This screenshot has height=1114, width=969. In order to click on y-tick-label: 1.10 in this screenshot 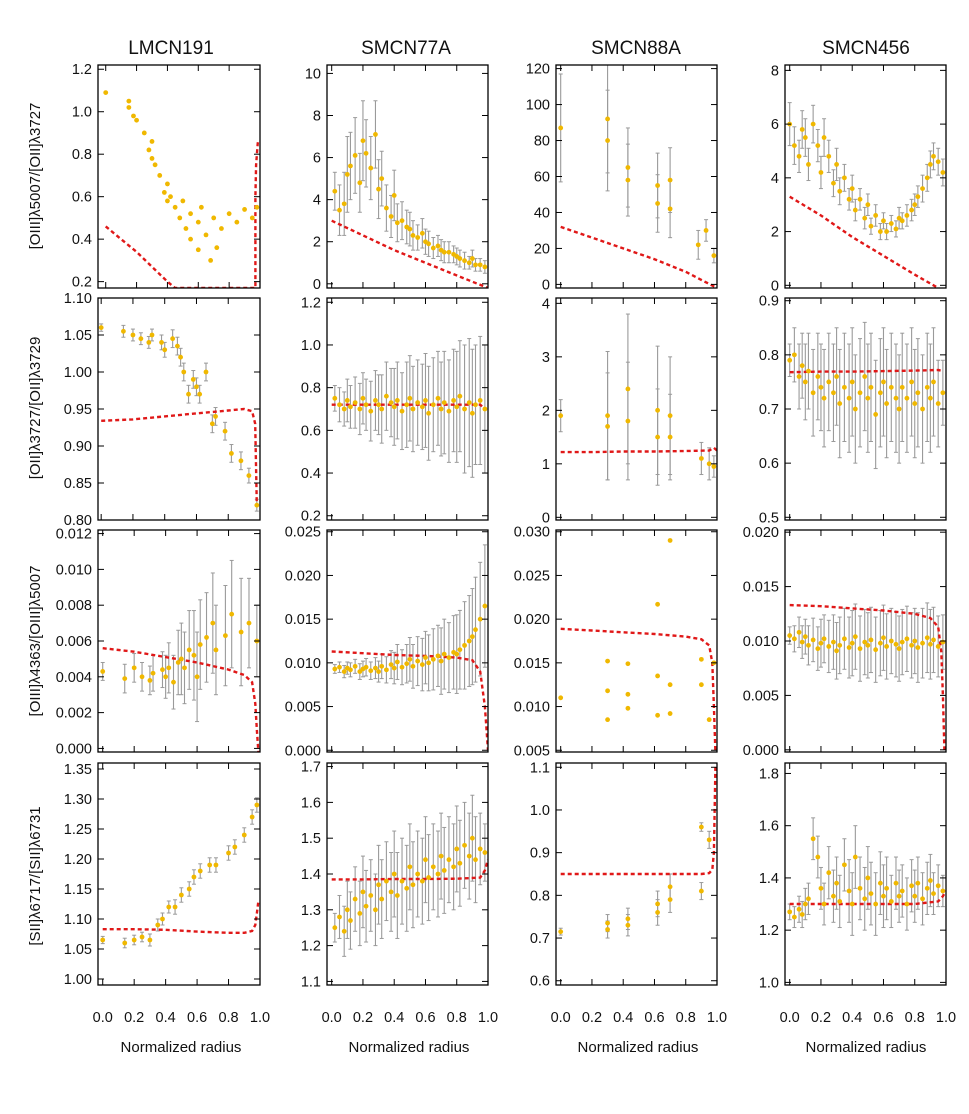, I will do `click(78, 920)`.